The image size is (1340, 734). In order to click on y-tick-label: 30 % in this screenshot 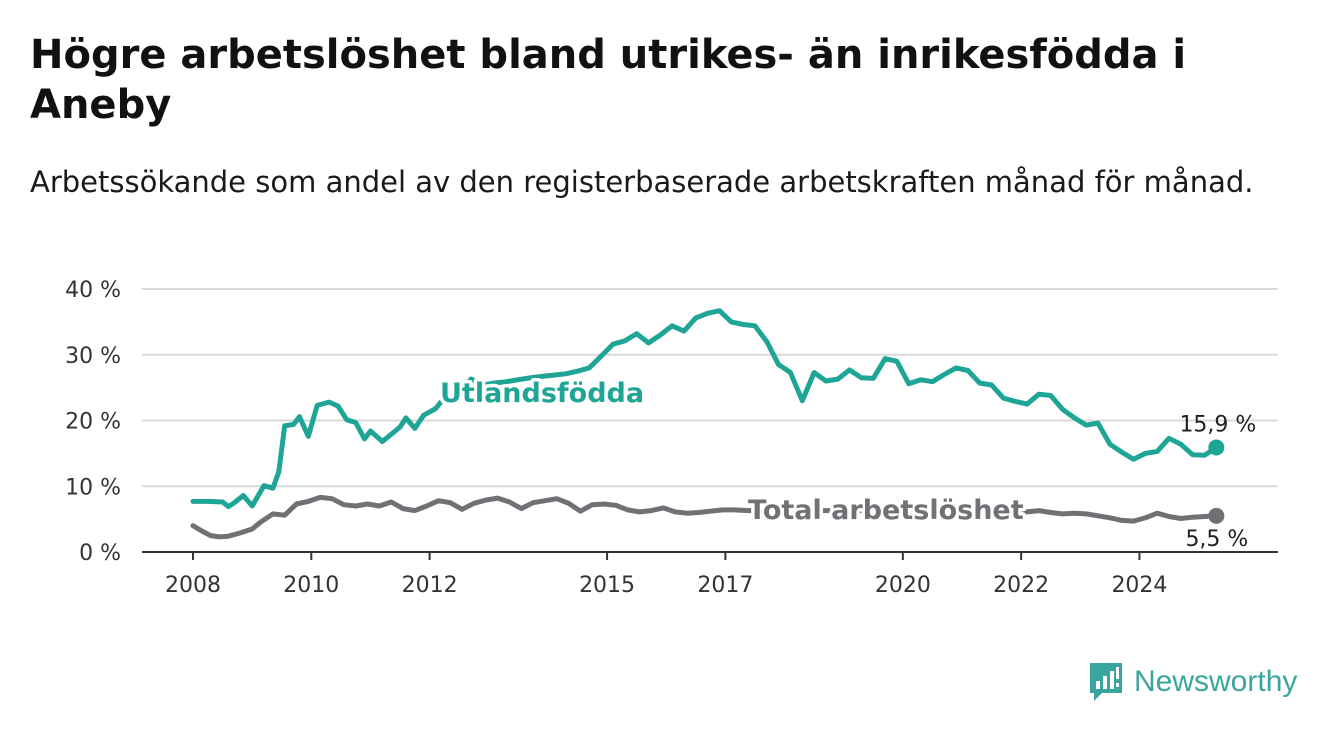, I will do `click(93, 356)`.